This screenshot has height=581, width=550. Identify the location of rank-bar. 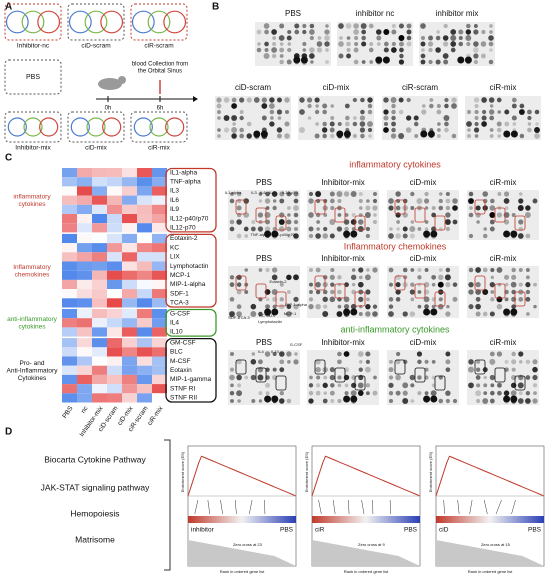
(490, 519).